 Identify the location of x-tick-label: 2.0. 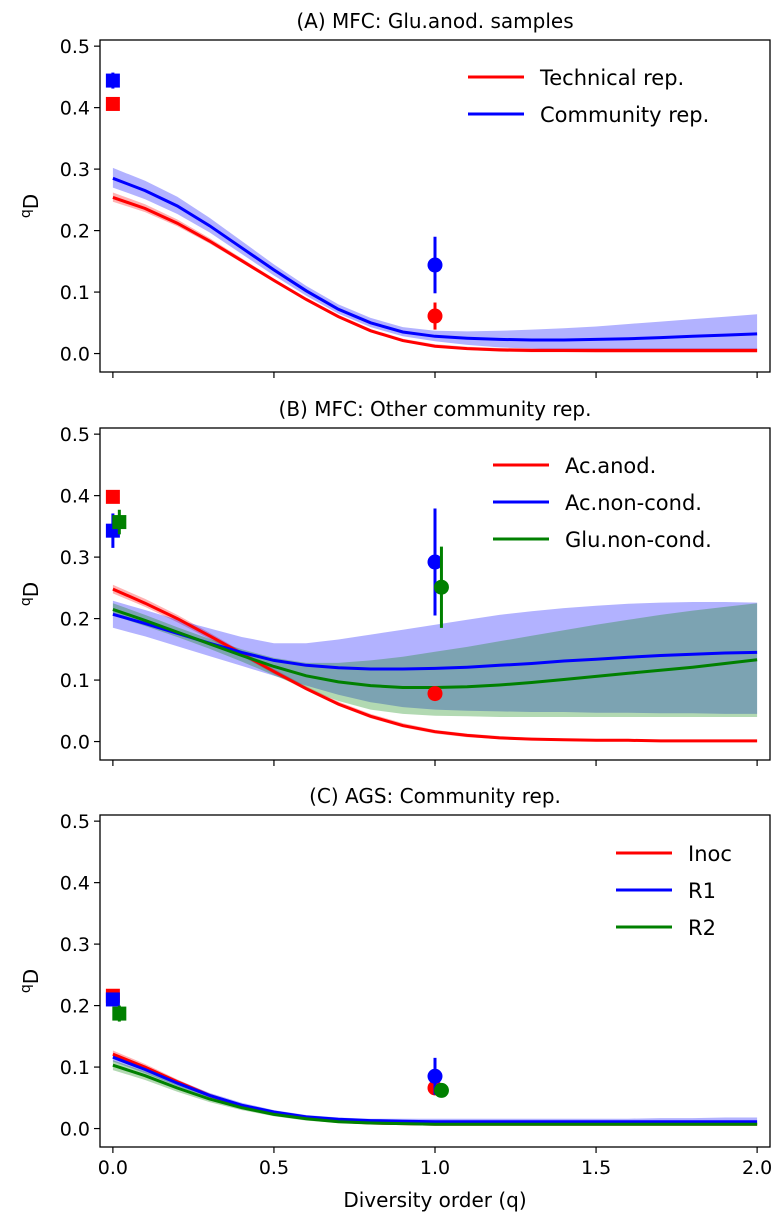
(757, 1168).